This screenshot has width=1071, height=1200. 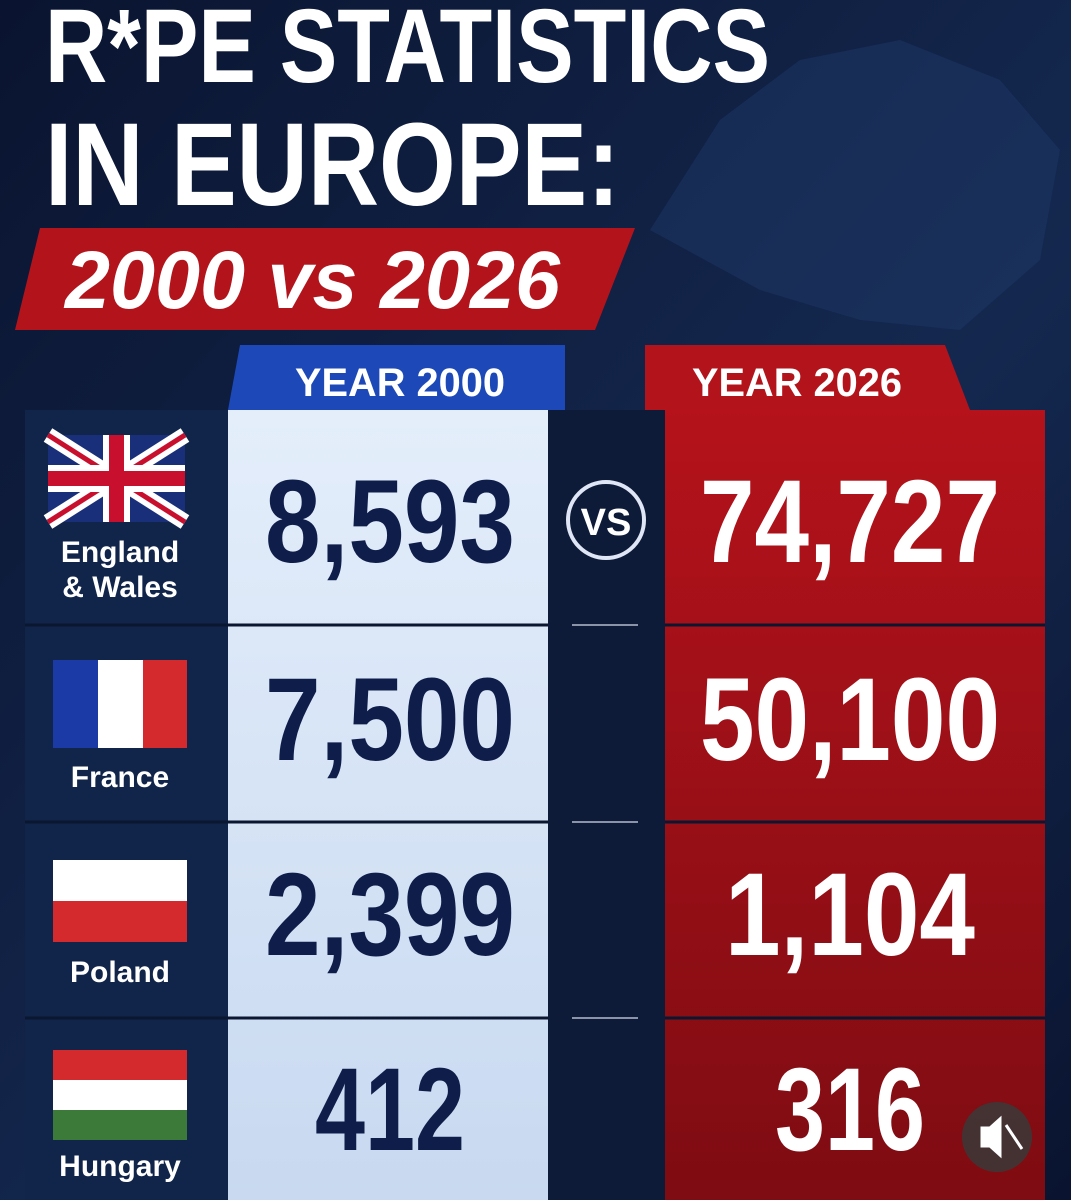 I want to click on subtitle-banner, so click(x=325, y=279).